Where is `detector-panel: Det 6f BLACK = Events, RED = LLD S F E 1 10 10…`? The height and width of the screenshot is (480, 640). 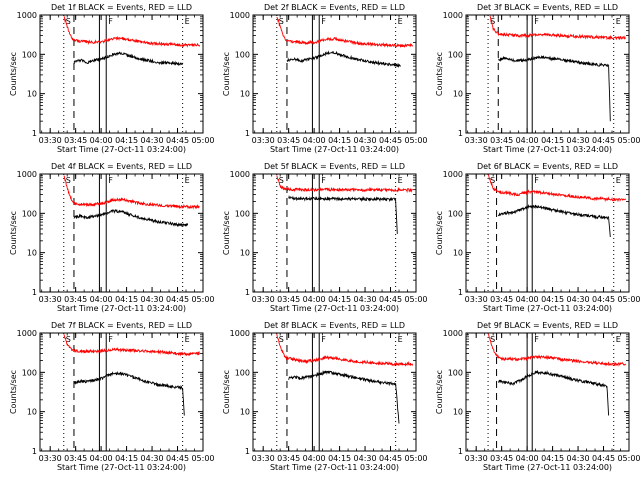 detector-panel: Det 6f BLACK = Events, RED = LLD S F E 1 10 10… is located at coordinates (537, 237).